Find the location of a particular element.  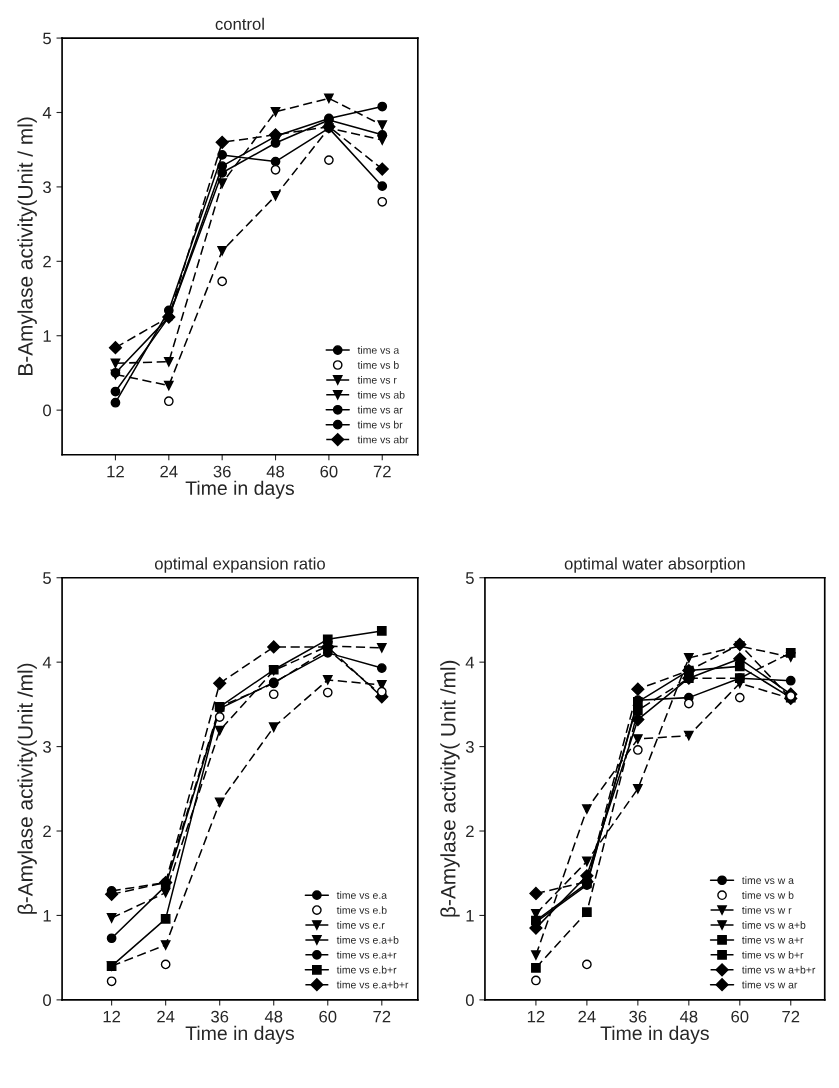

legend-label: time vs w ar is located at coordinates (770, 984).